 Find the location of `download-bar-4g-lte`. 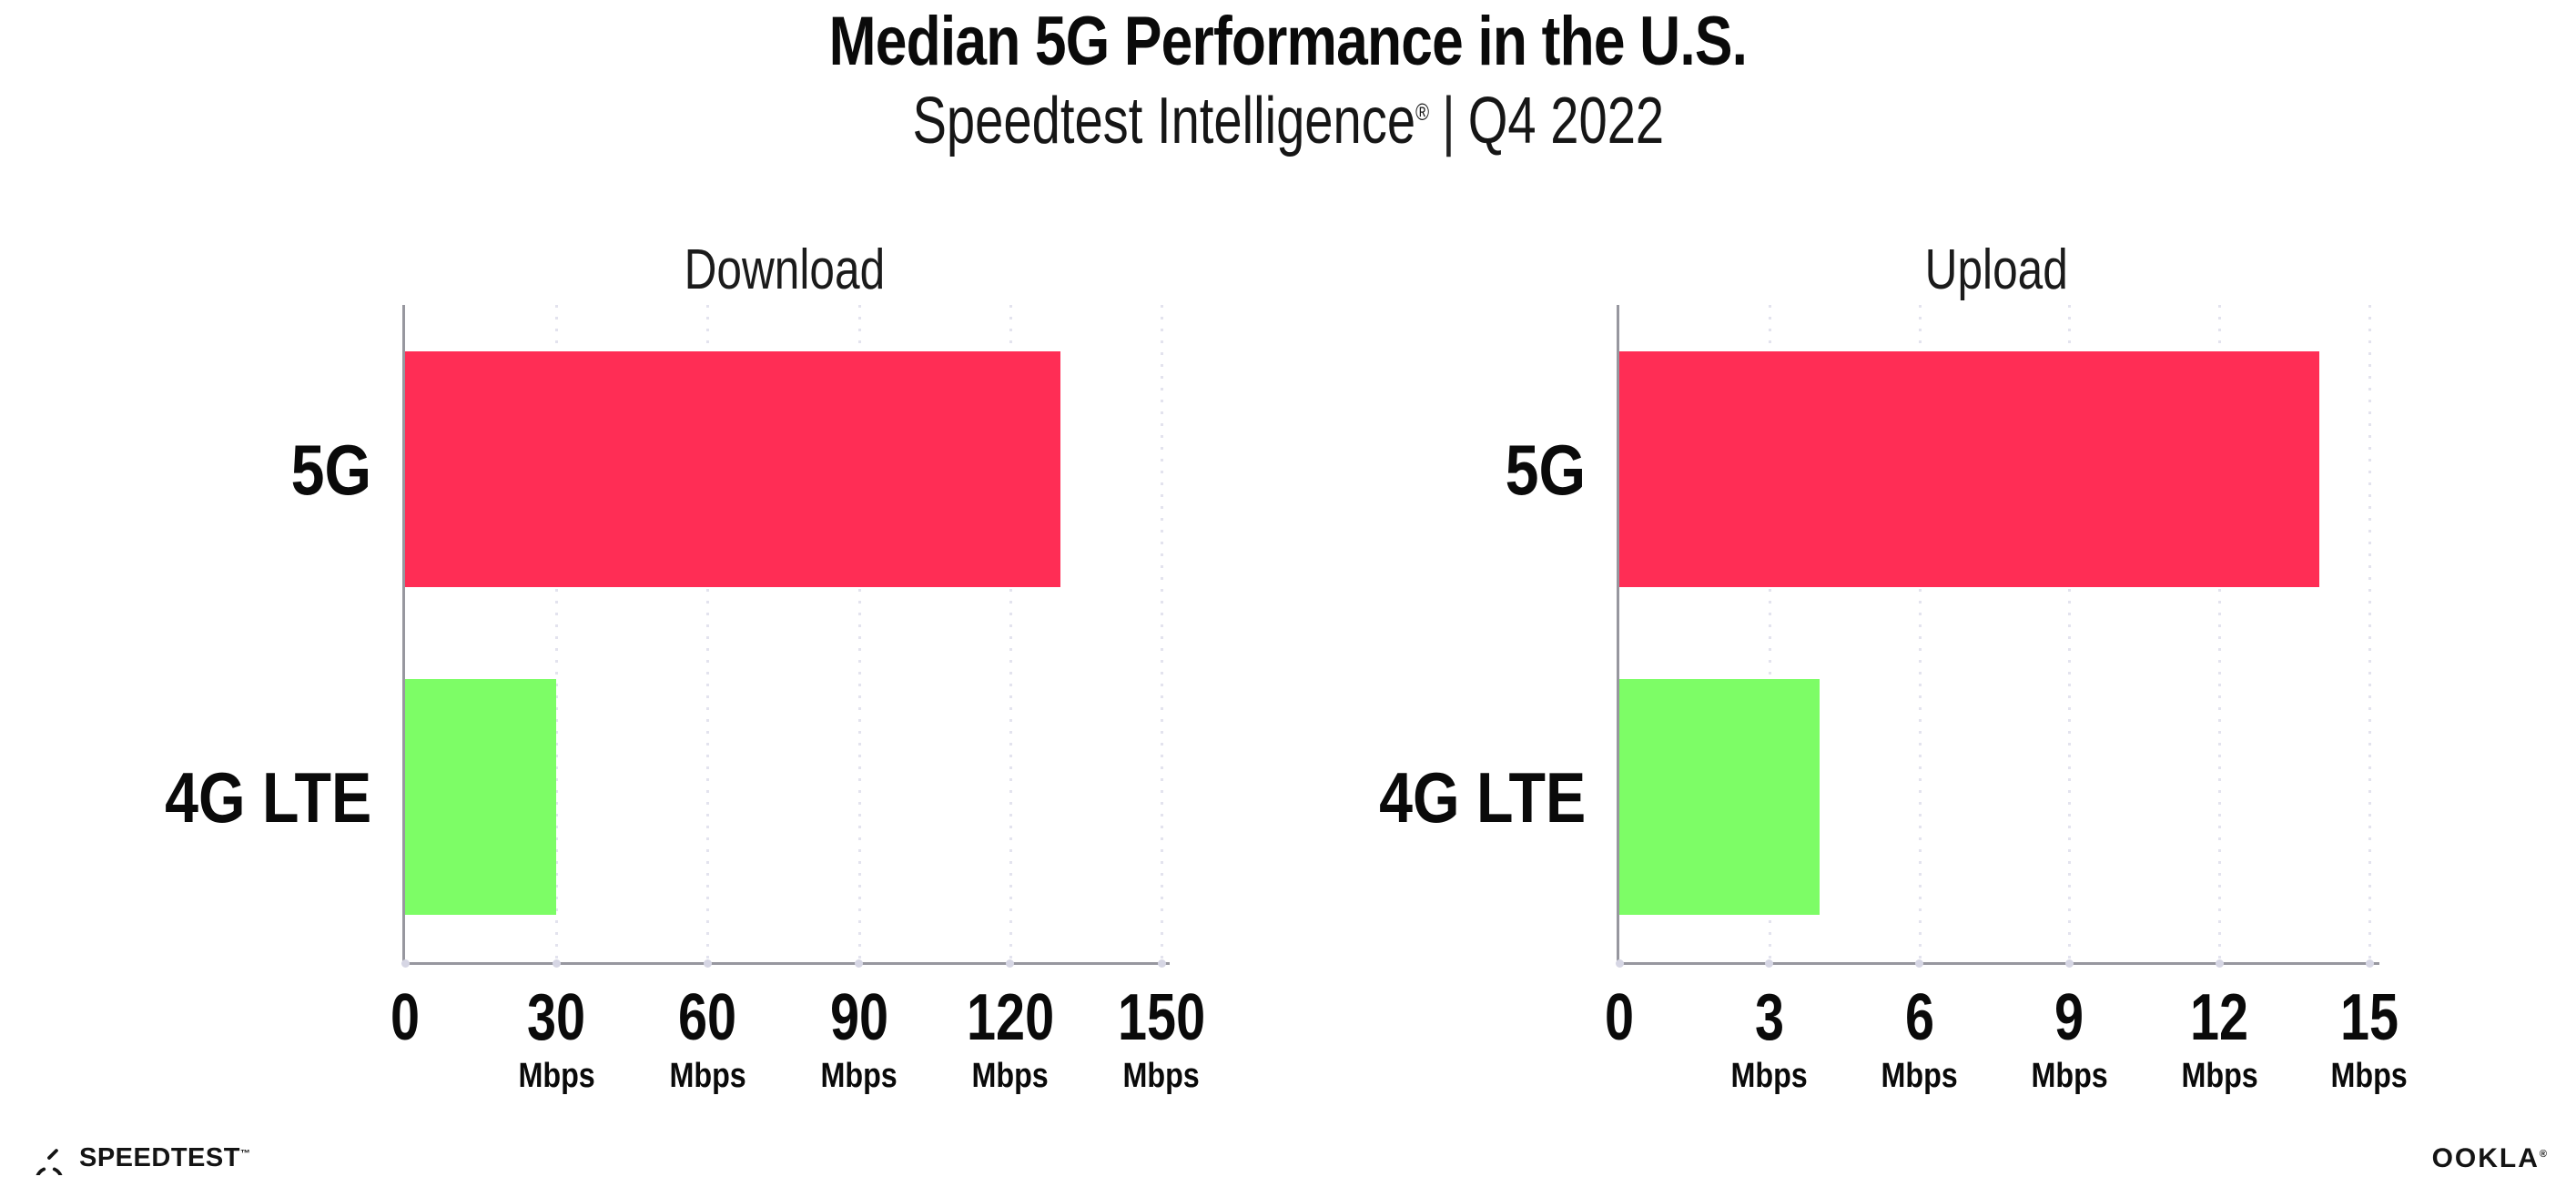

download-bar-4g-lte is located at coordinates (481, 797).